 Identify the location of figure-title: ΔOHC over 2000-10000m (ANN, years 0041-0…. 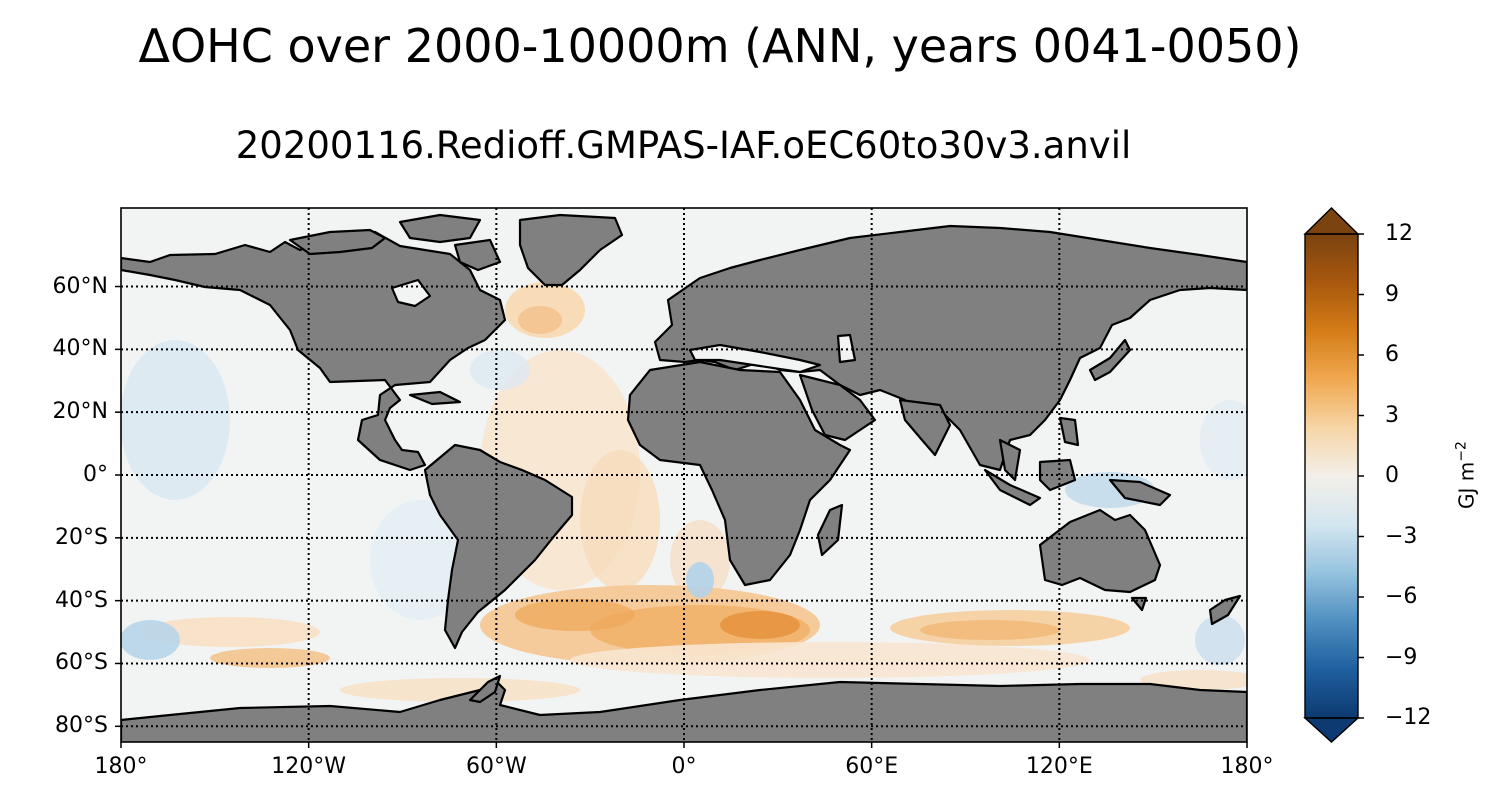
(720, 46).